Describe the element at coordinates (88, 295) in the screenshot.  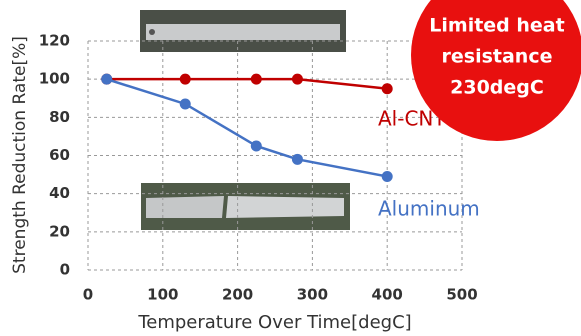
I see `x-tick-label: 0` at that location.